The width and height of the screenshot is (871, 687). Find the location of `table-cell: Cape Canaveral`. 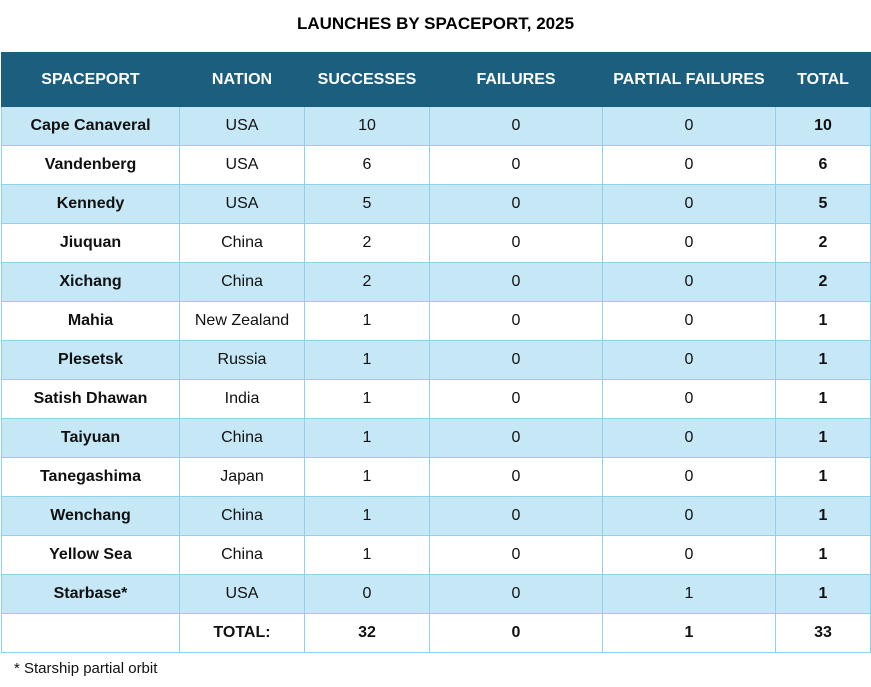

table-cell: Cape Canaveral is located at coordinates (90, 126).